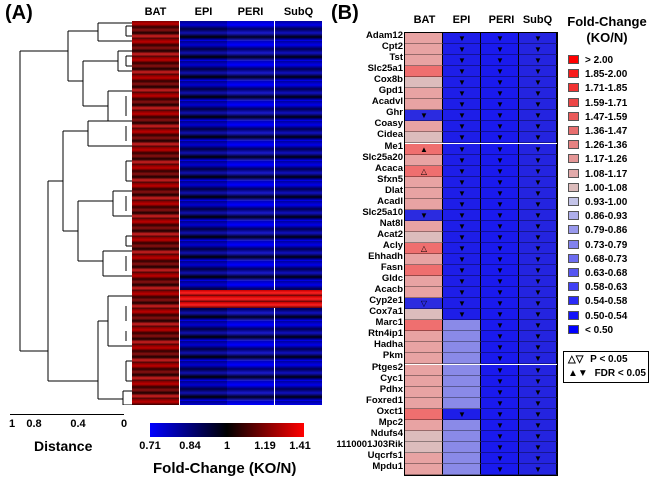 This screenshot has height=487, width=650. I want to click on gene-name-label: Gldc, so click(392, 279).